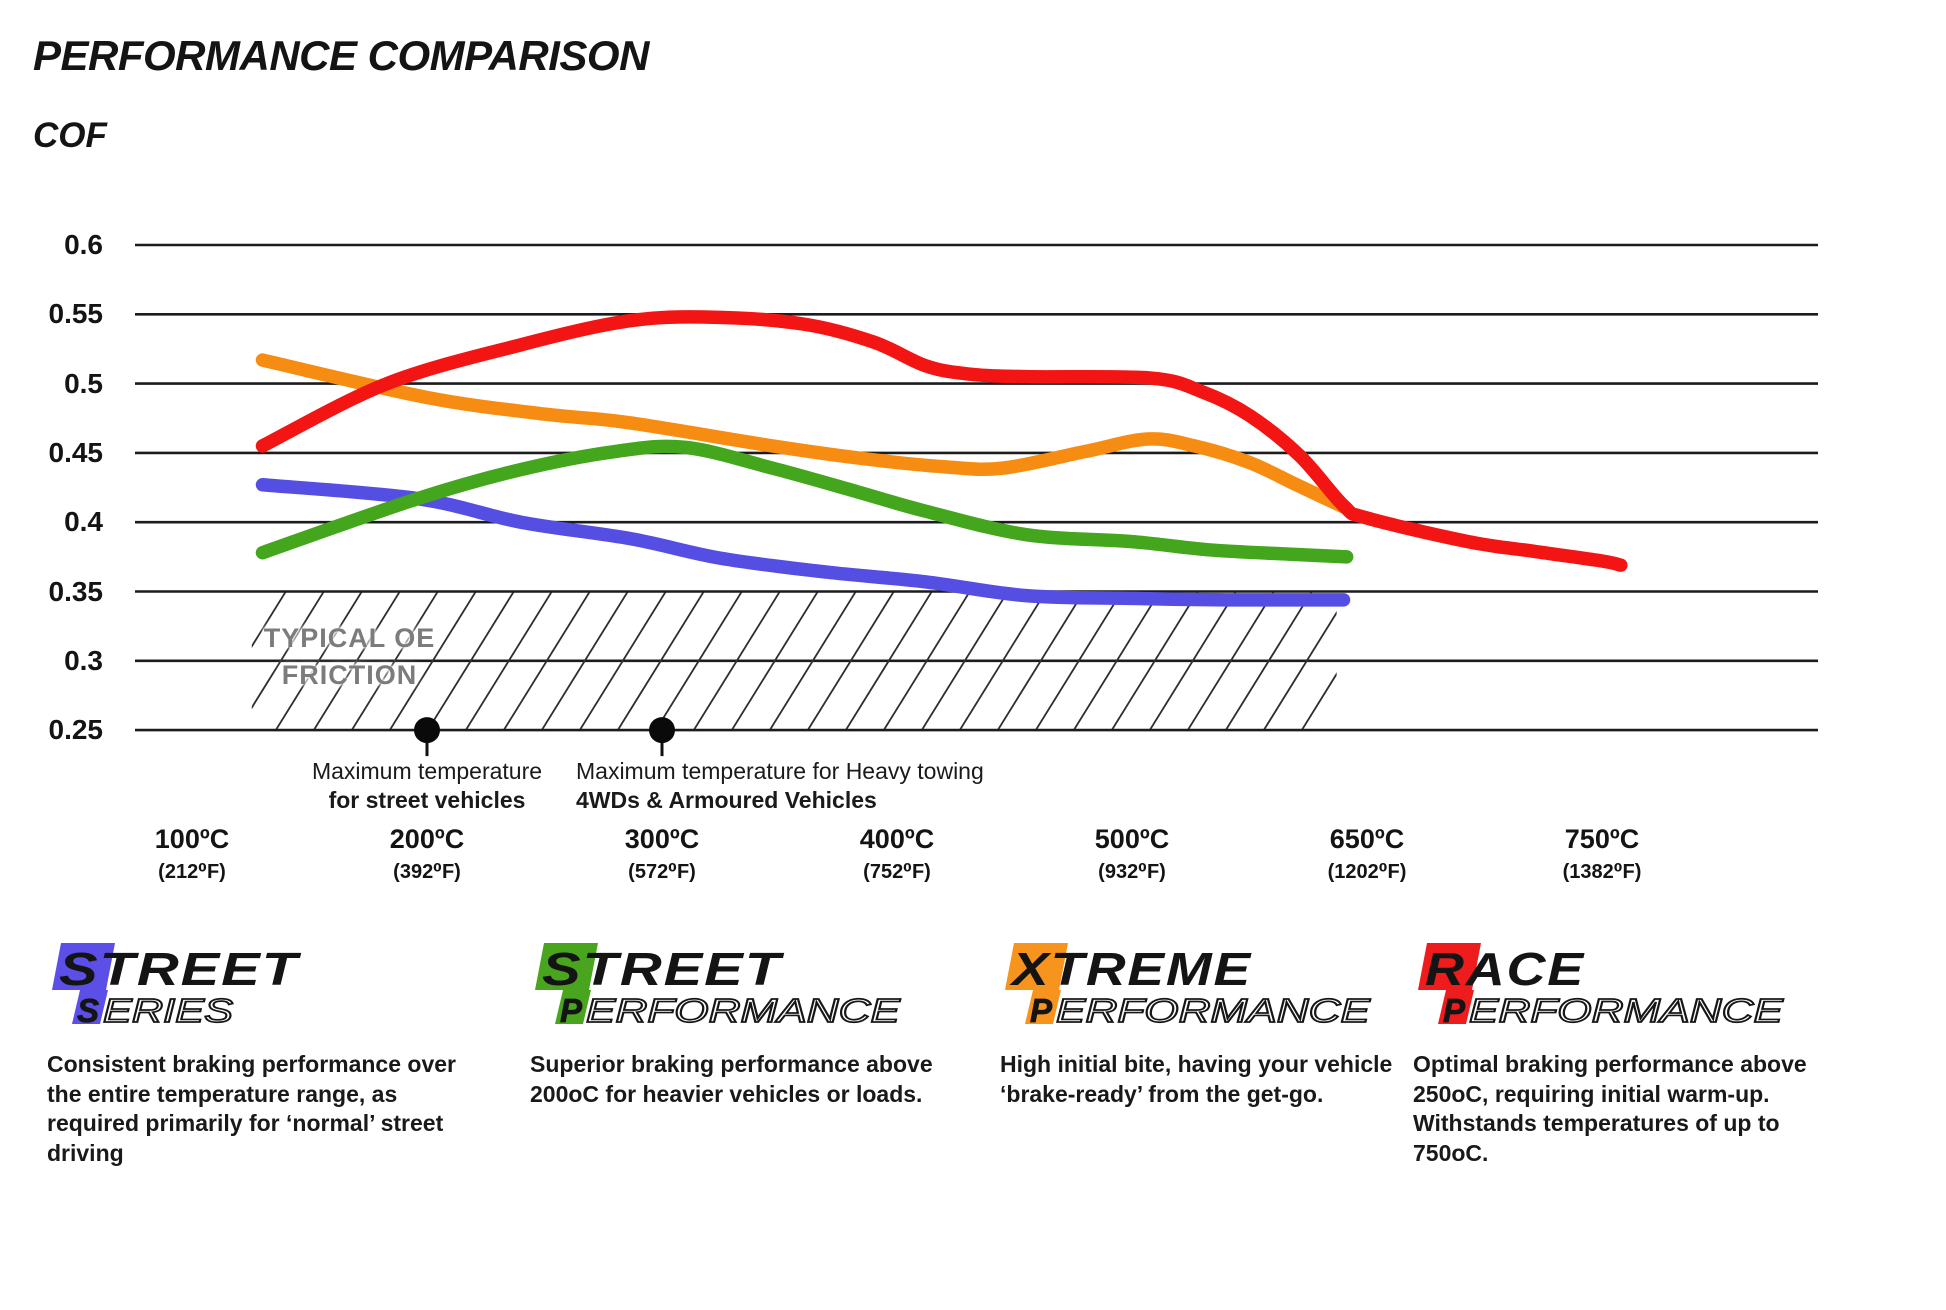 This screenshot has height=1310, width=1946. Describe the element at coordinates (427, 771) in the screenshot. I see `annotation-line1: Maximum temperature` at that location.